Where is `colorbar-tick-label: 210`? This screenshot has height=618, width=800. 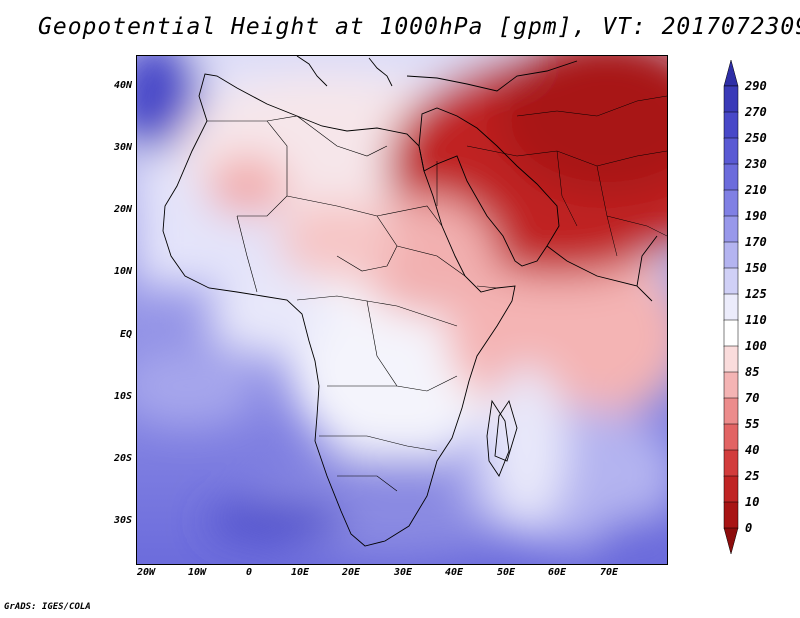 colorbar-tick-label: 210 is located at coordinates (756, 190).